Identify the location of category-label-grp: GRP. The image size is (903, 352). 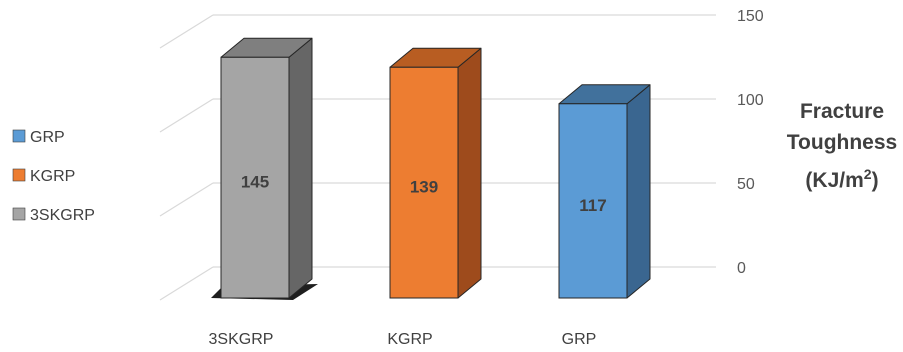
(579, 339).